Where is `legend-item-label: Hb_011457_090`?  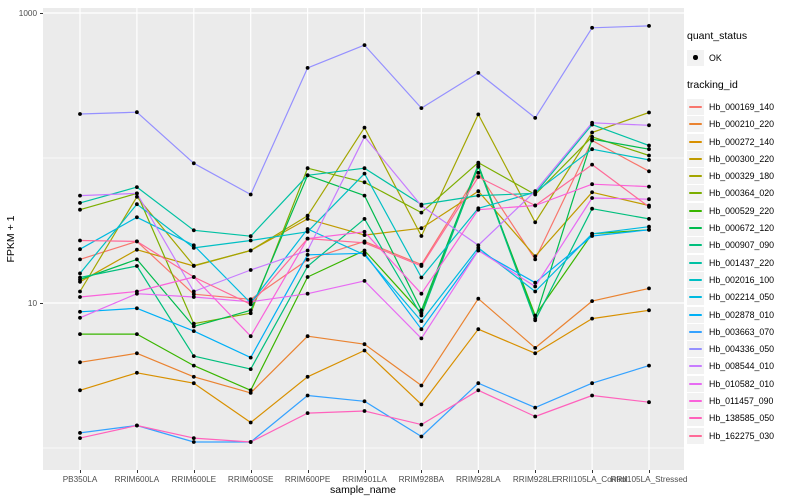
legend-item-label: Hb_011457_090 is located at coordinates (741, 400).